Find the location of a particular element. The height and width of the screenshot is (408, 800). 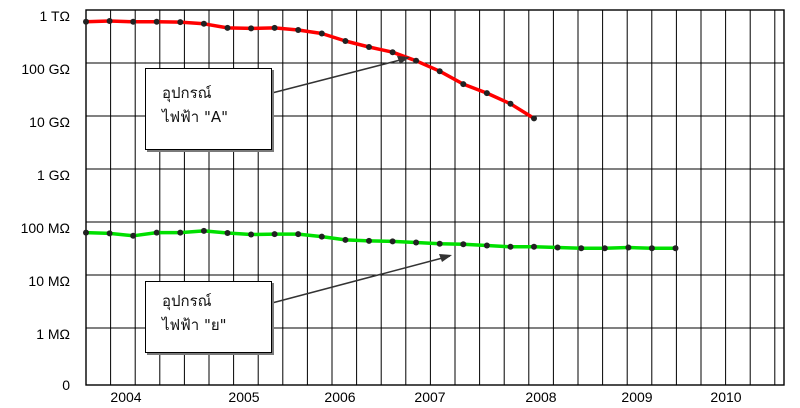

annotation-arrowhead-a is located at coordinates (403, 60).